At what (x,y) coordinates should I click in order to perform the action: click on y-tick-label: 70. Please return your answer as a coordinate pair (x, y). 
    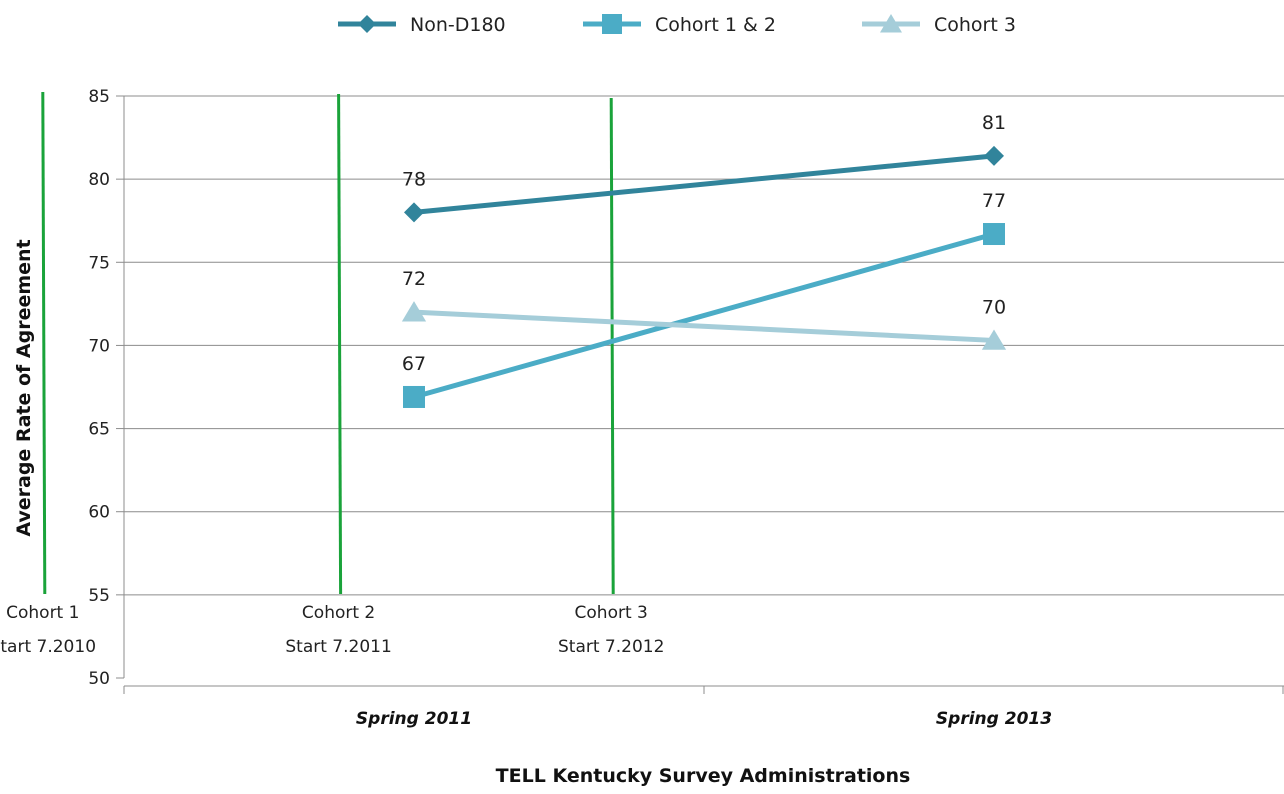
    Looking at the image, I should click on (99, 346).